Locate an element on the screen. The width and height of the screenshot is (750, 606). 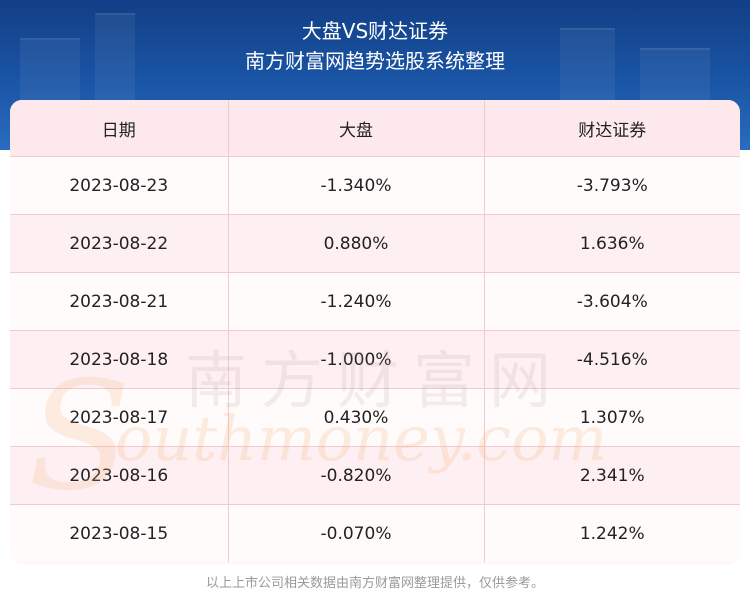
table-row: 2023-08-16 -0.820% 2.341% is located at coordinates (375, 475).